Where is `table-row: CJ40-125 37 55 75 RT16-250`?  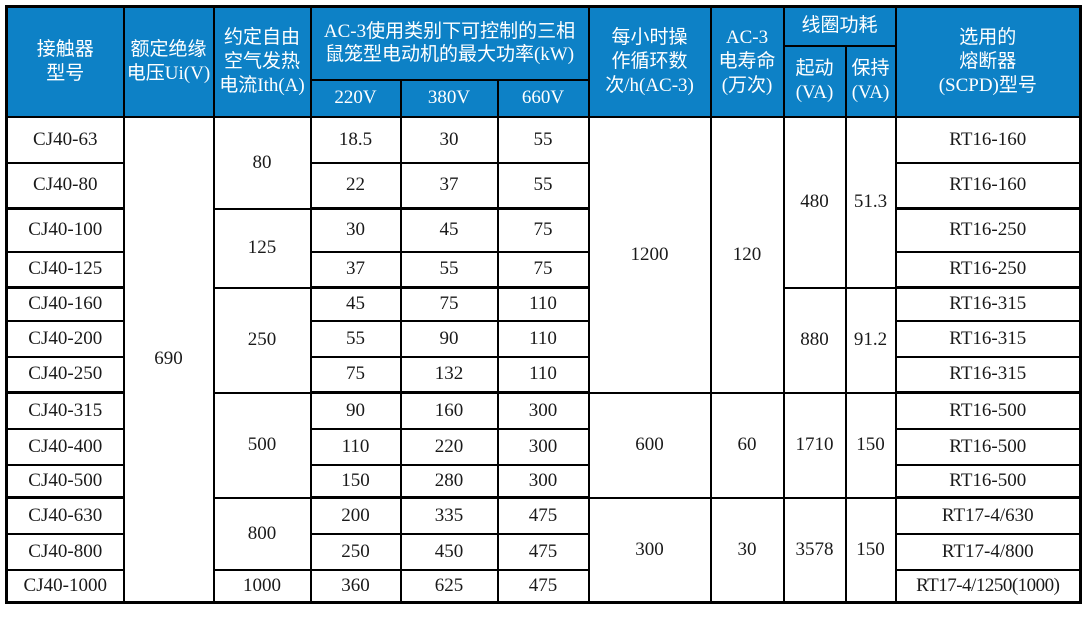 table-row: CJ40-125 37 55 75 RT16-250 is located at coordinates (543, 269).